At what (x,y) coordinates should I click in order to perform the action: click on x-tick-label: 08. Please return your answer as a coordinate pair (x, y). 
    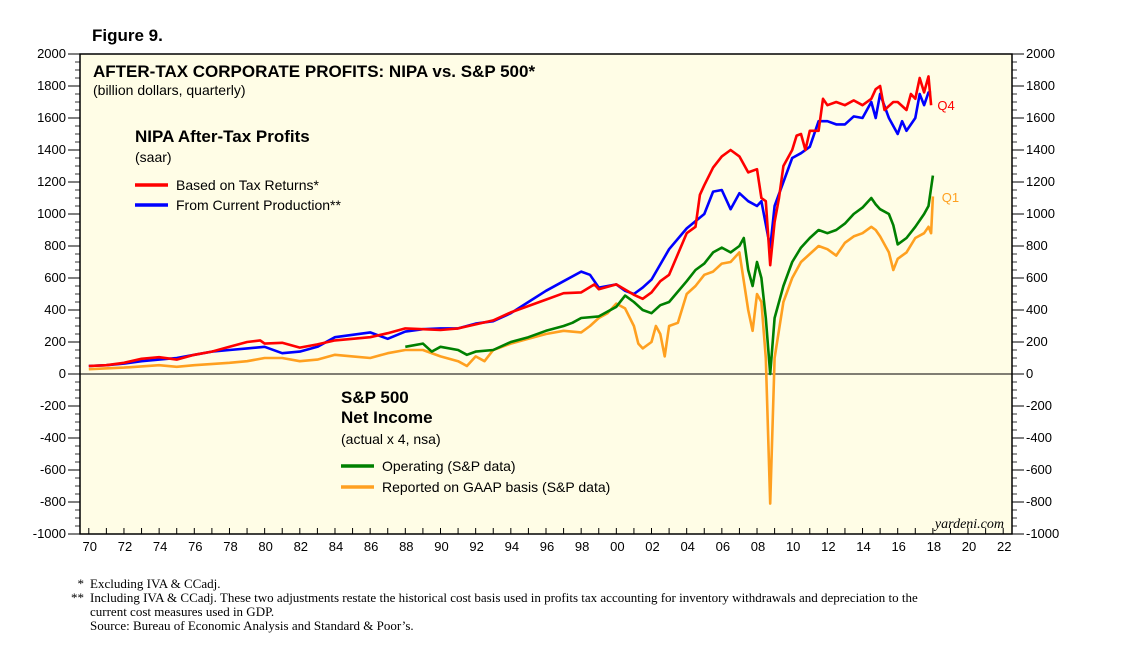
    Looking at the image, I should click on (758, 546).